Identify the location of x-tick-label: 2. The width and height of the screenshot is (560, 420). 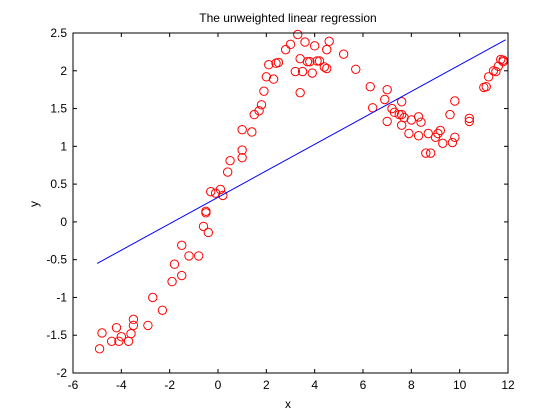
(266, 385).